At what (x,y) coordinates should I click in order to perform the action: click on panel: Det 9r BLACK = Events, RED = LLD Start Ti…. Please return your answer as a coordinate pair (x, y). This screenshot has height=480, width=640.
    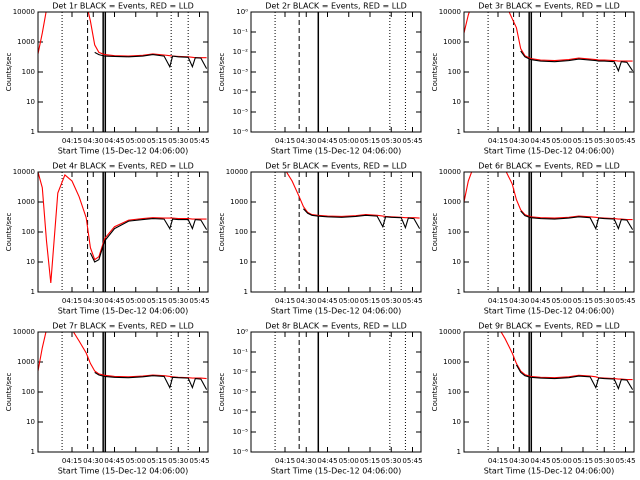
    Looking at the image, I should click on (533, 399).